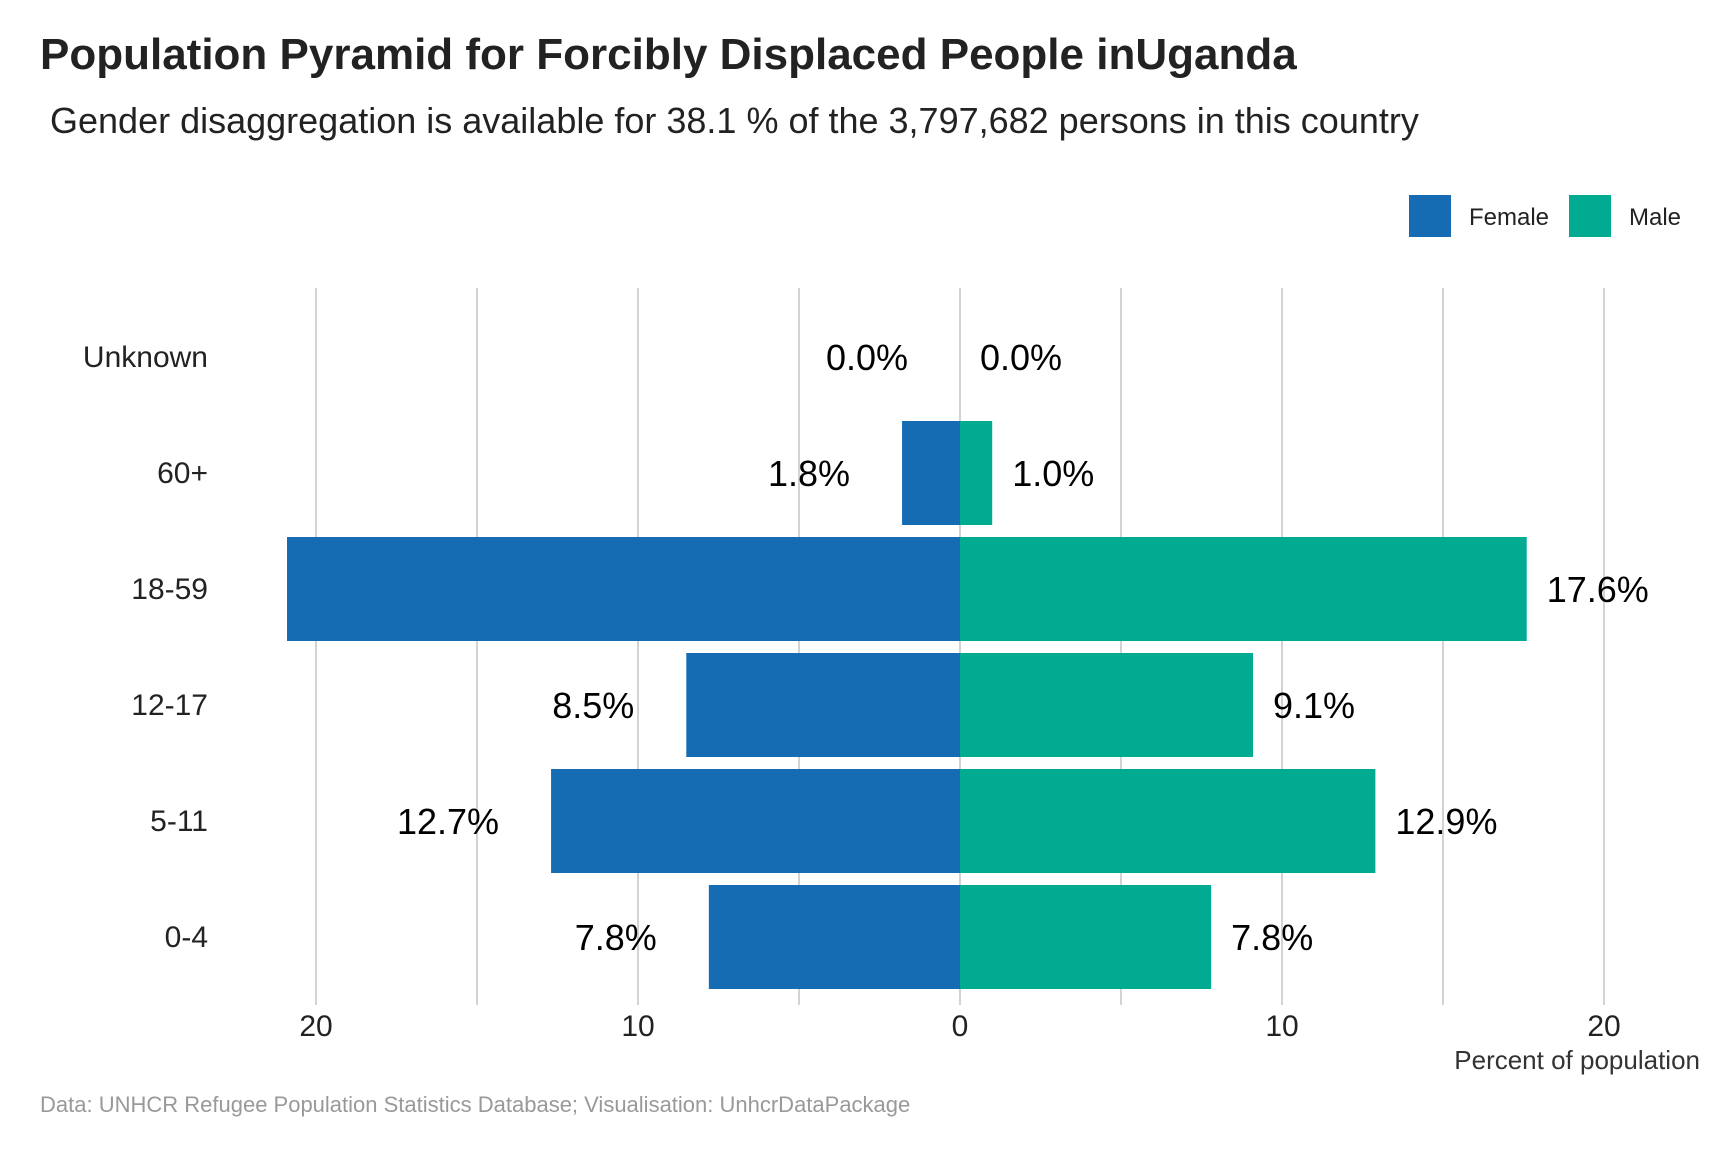  What do you see at coordinates (960, 1026) in the screenshot?
I see `x-tick-label: 0` at bounding box center [960, 1026].